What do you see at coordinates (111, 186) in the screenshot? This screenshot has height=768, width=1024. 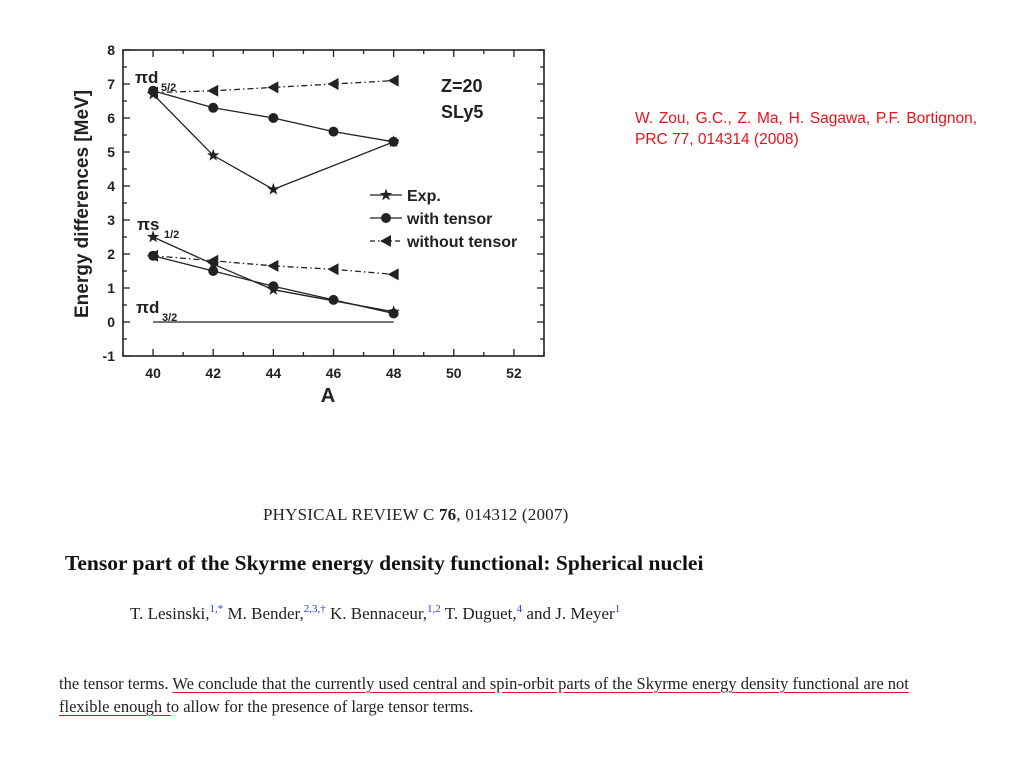 I see `y-tick-label: 4` at bounding box center [111, 186].